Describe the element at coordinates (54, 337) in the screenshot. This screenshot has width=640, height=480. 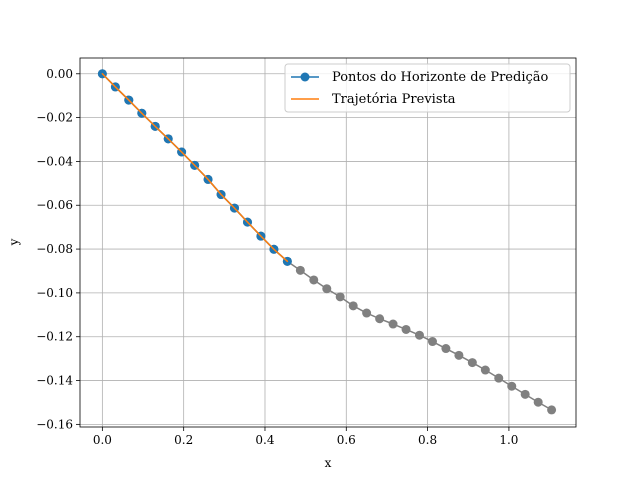
I see `y-tick-label: −0.12` at that location.